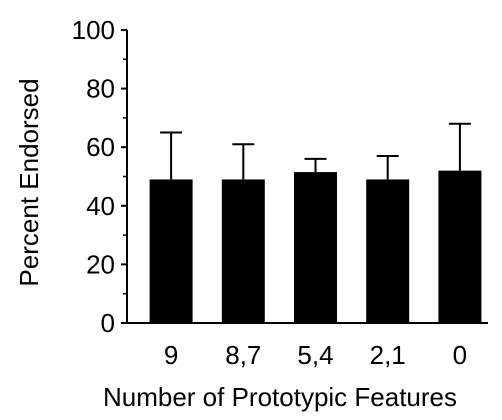 The width and height of the screenshot is (502, 420). Describe the element at coordinates (100, 147) in the screenshot. I see `y-tick-label: 60` at that location.